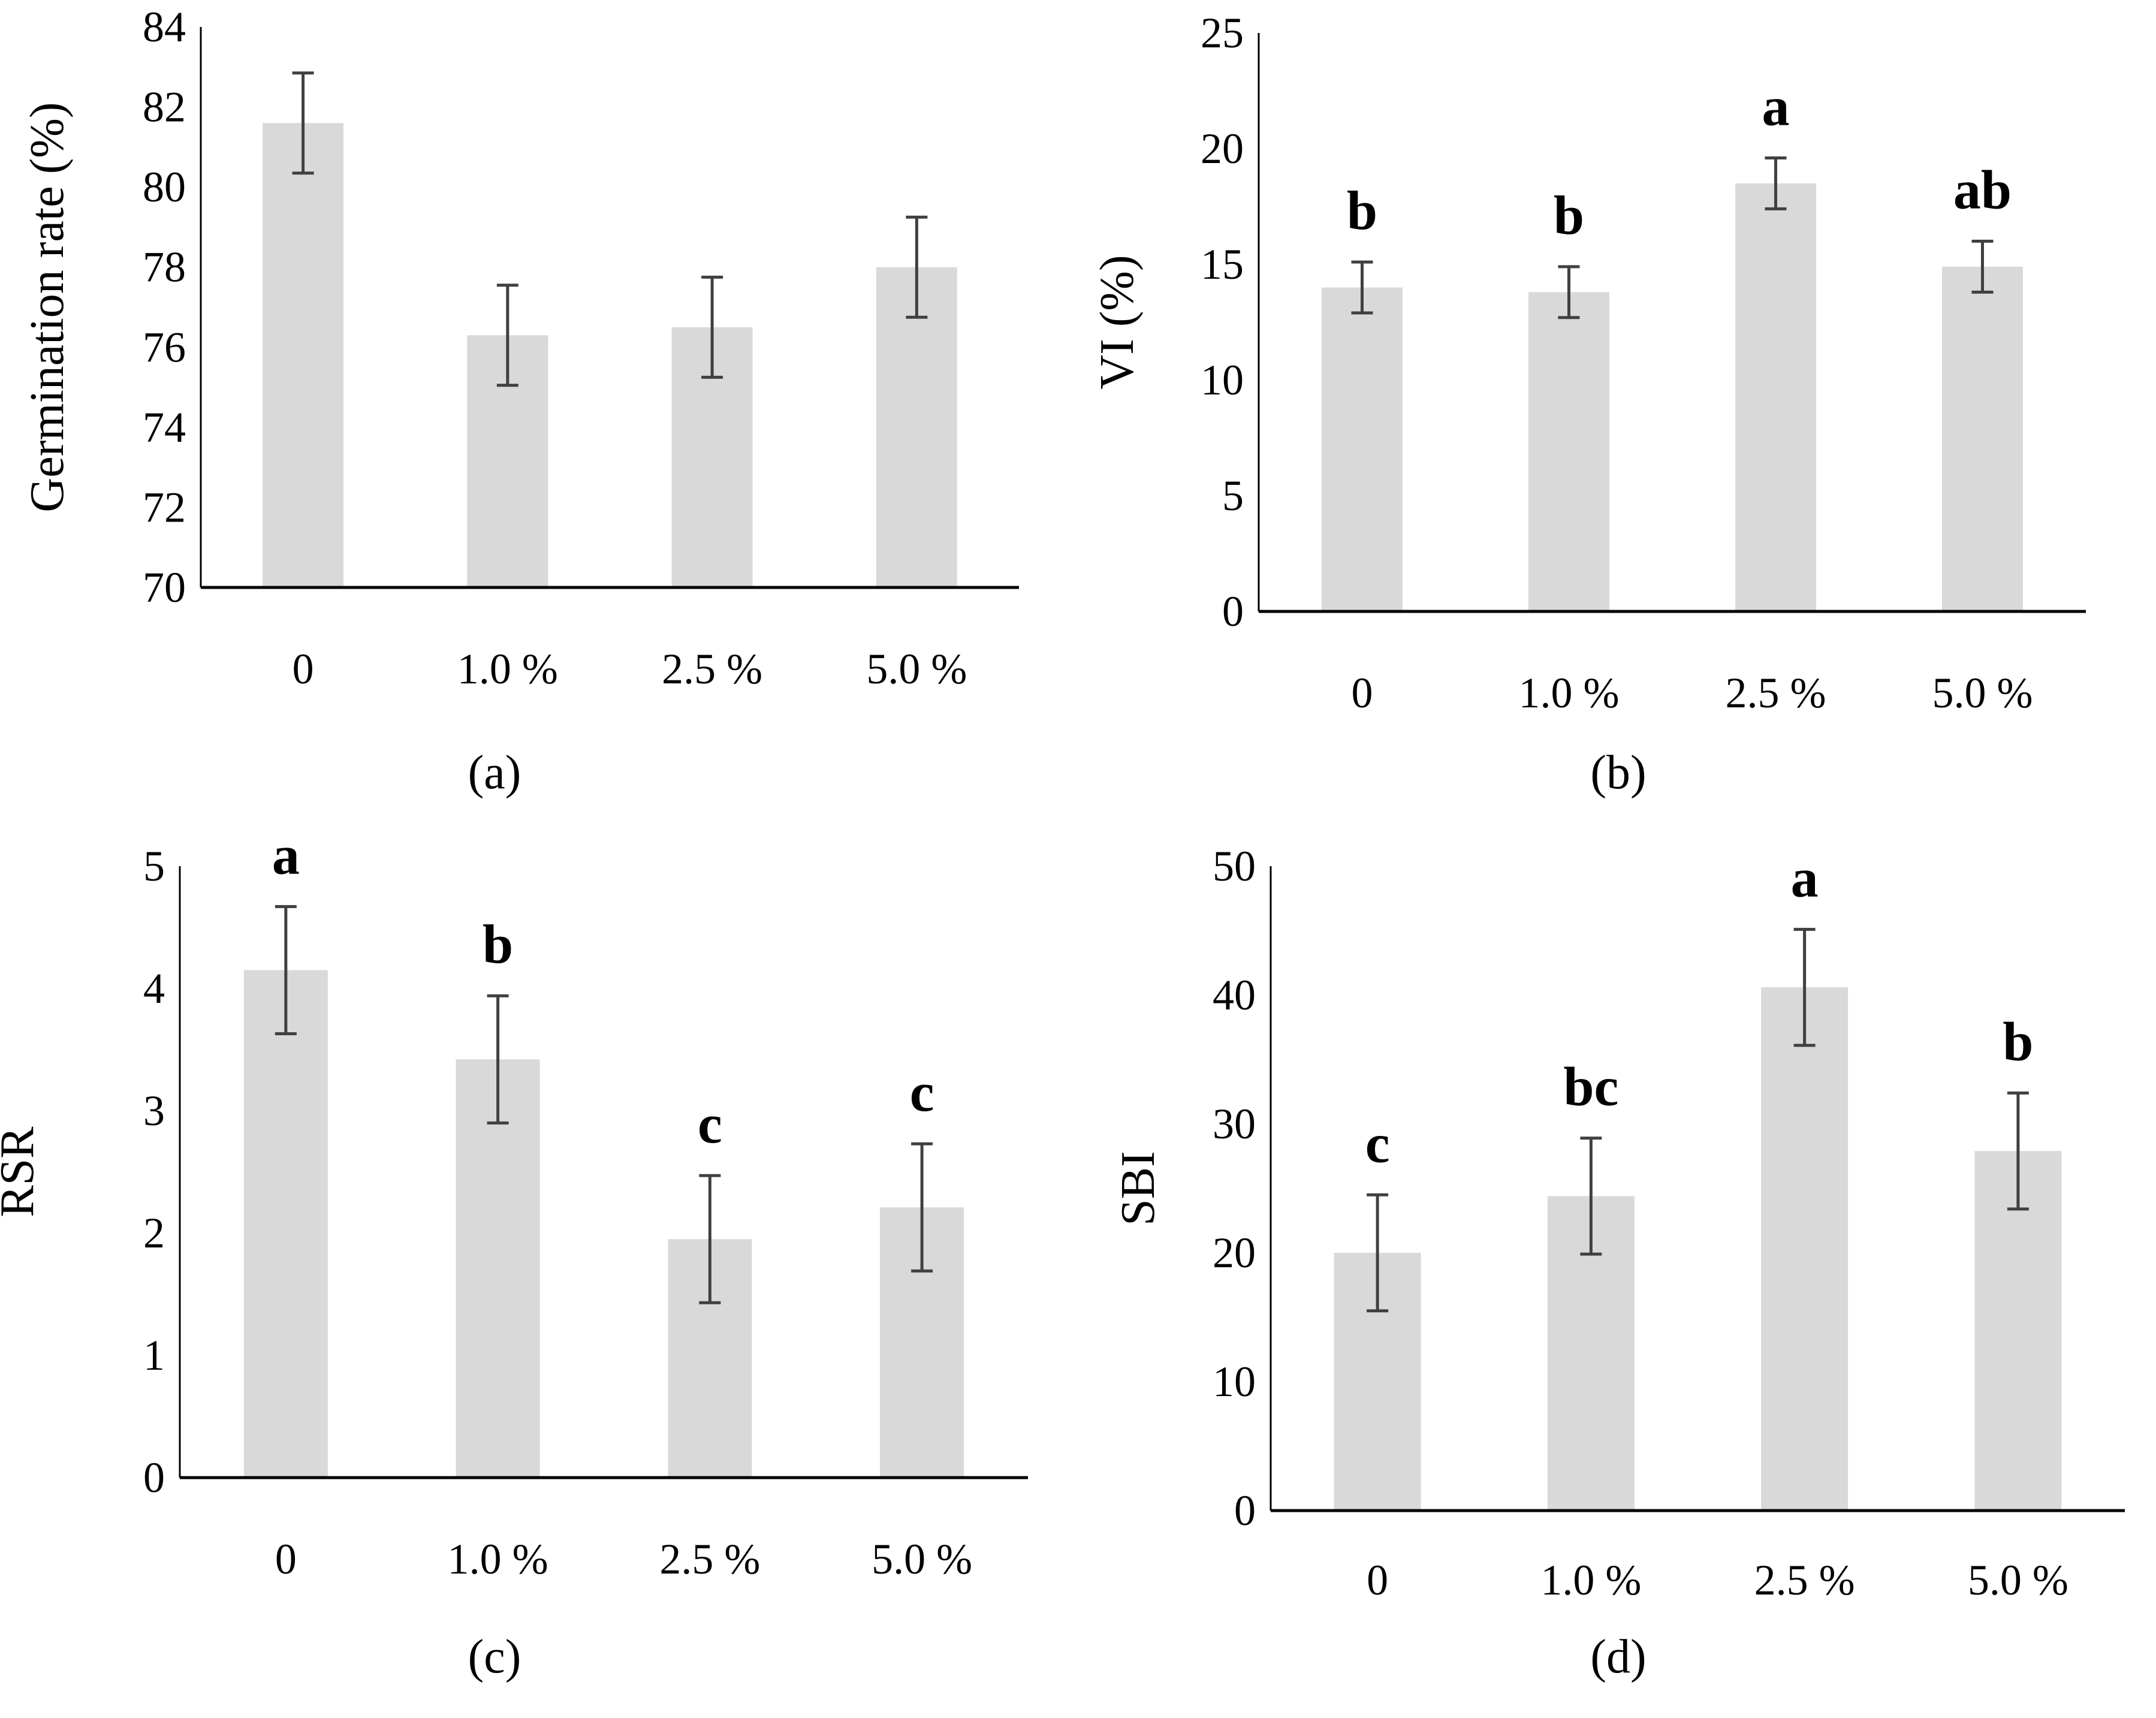 This screenshot has width=2156, height=1718. What do you see at coordinates (164, 187) in the screenshot?
I see `y-tick-label: 80` at bounding box center [164, 187].